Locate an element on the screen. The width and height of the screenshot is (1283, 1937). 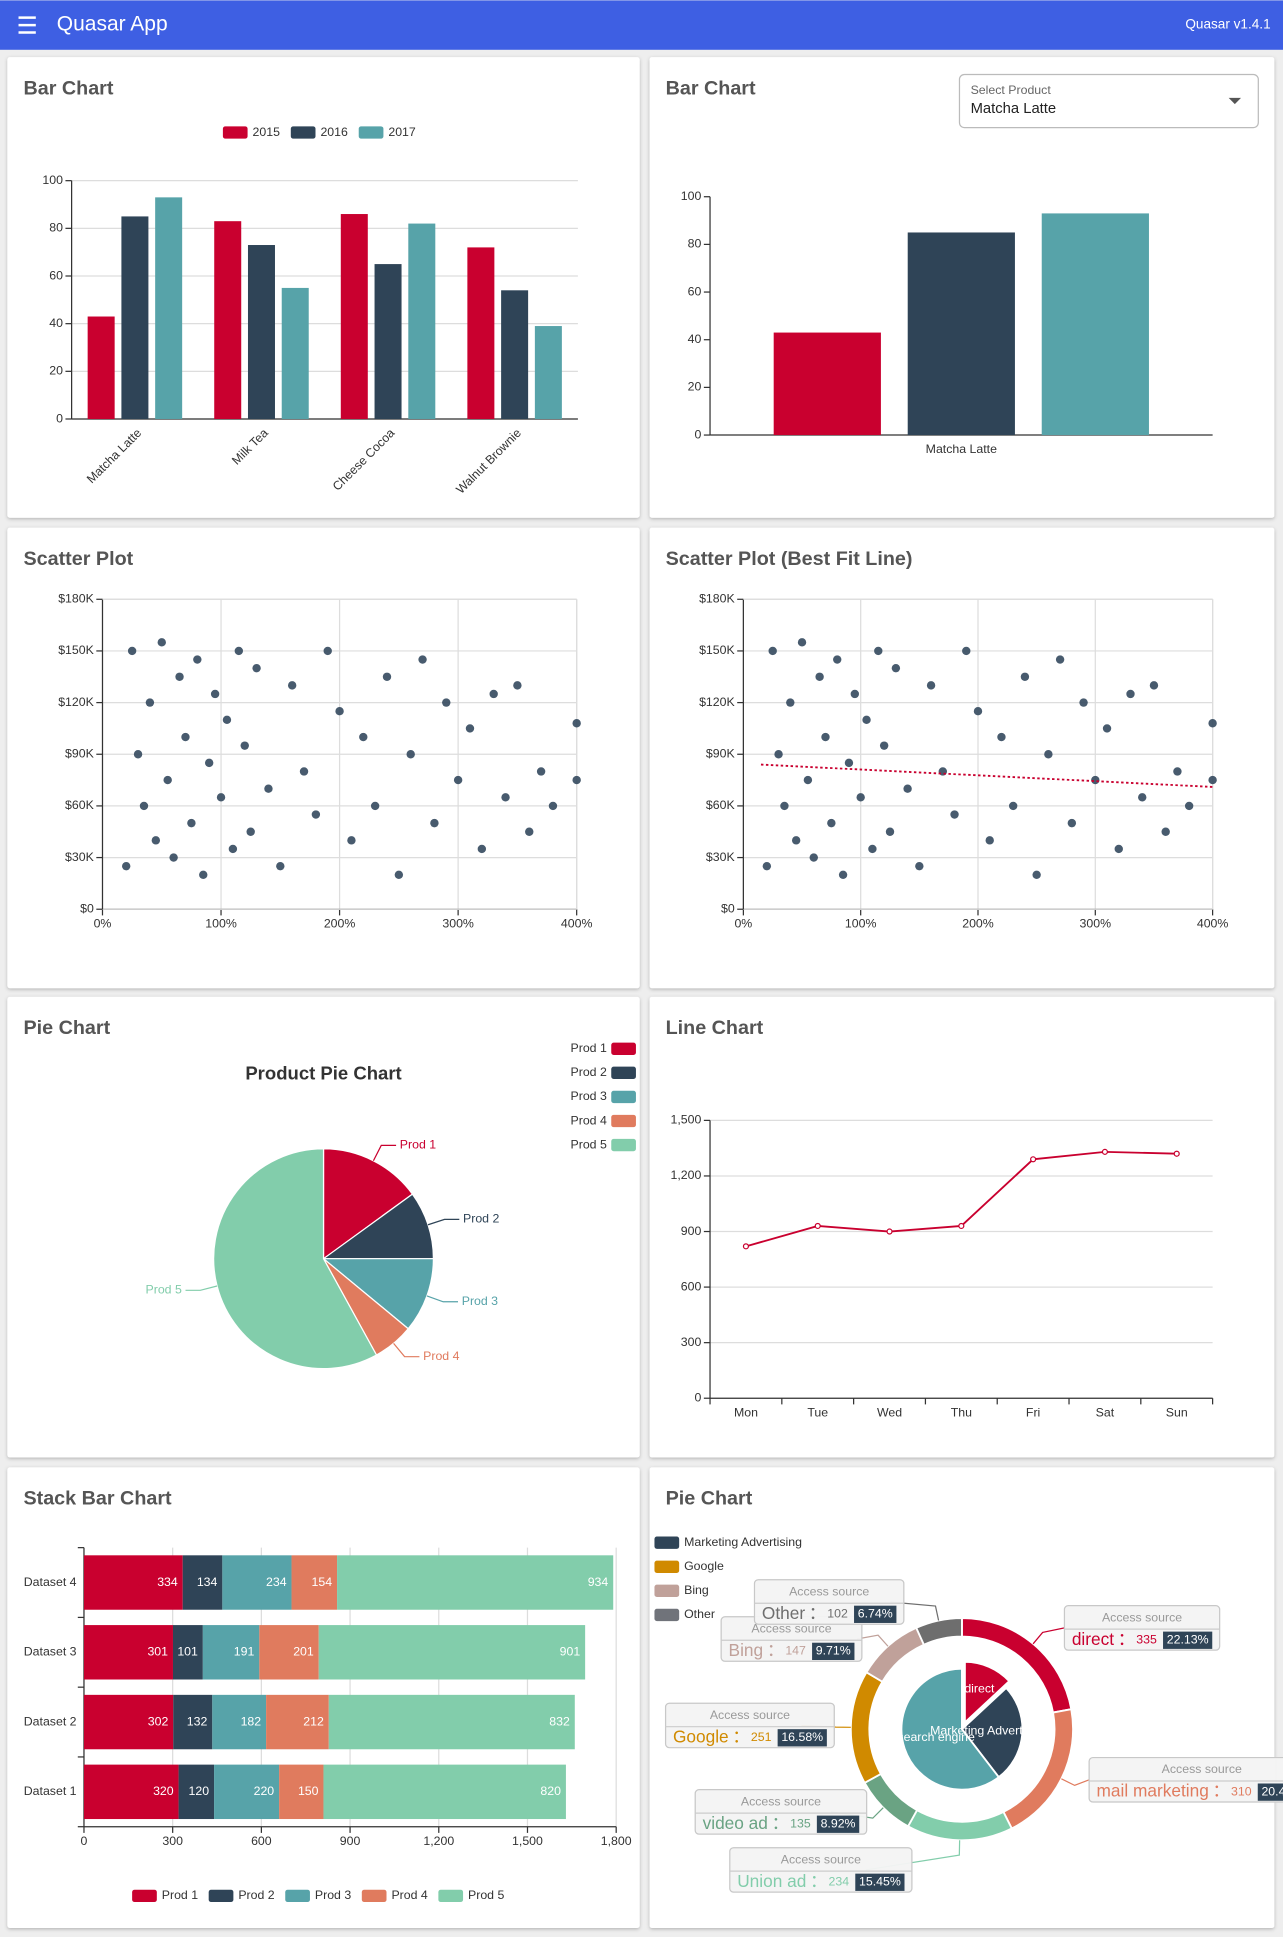
menu-button is located at coordinates (27, 25).